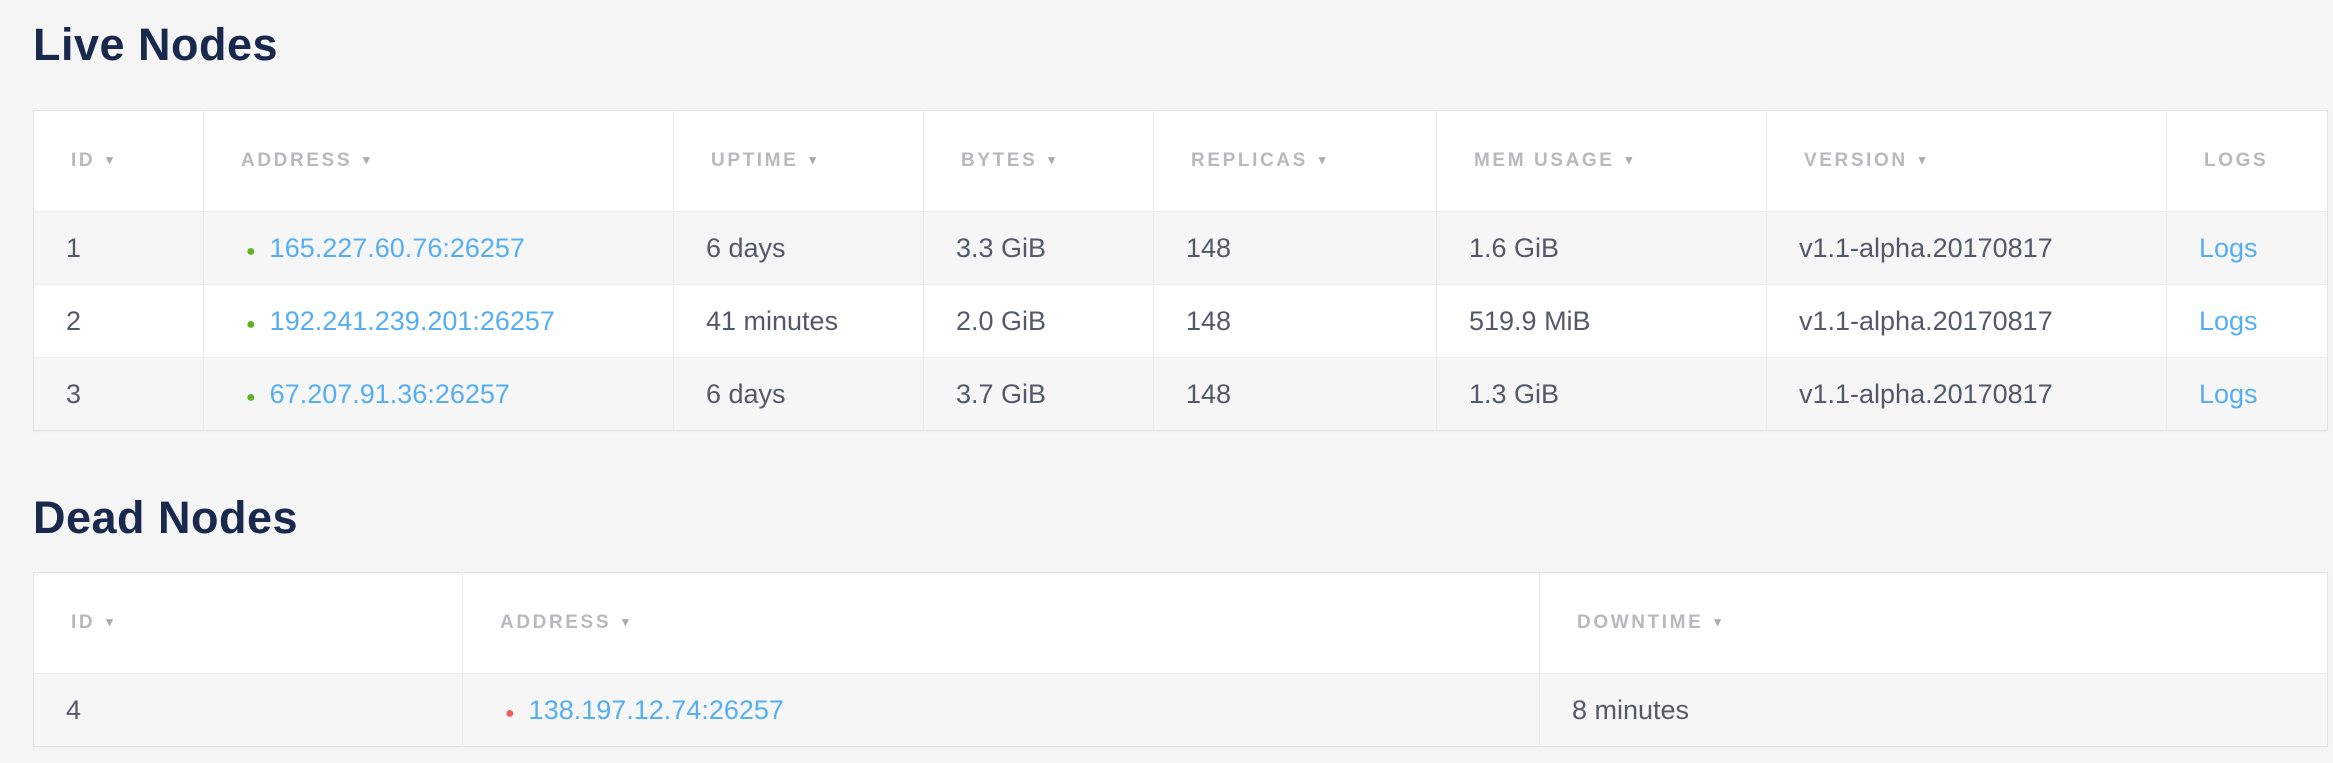  What do you see at coordinates (1601, 248) in the screenshot?
I see `cell-mem-usage: 1.6 GiB` at bounding box center [1601, 248].